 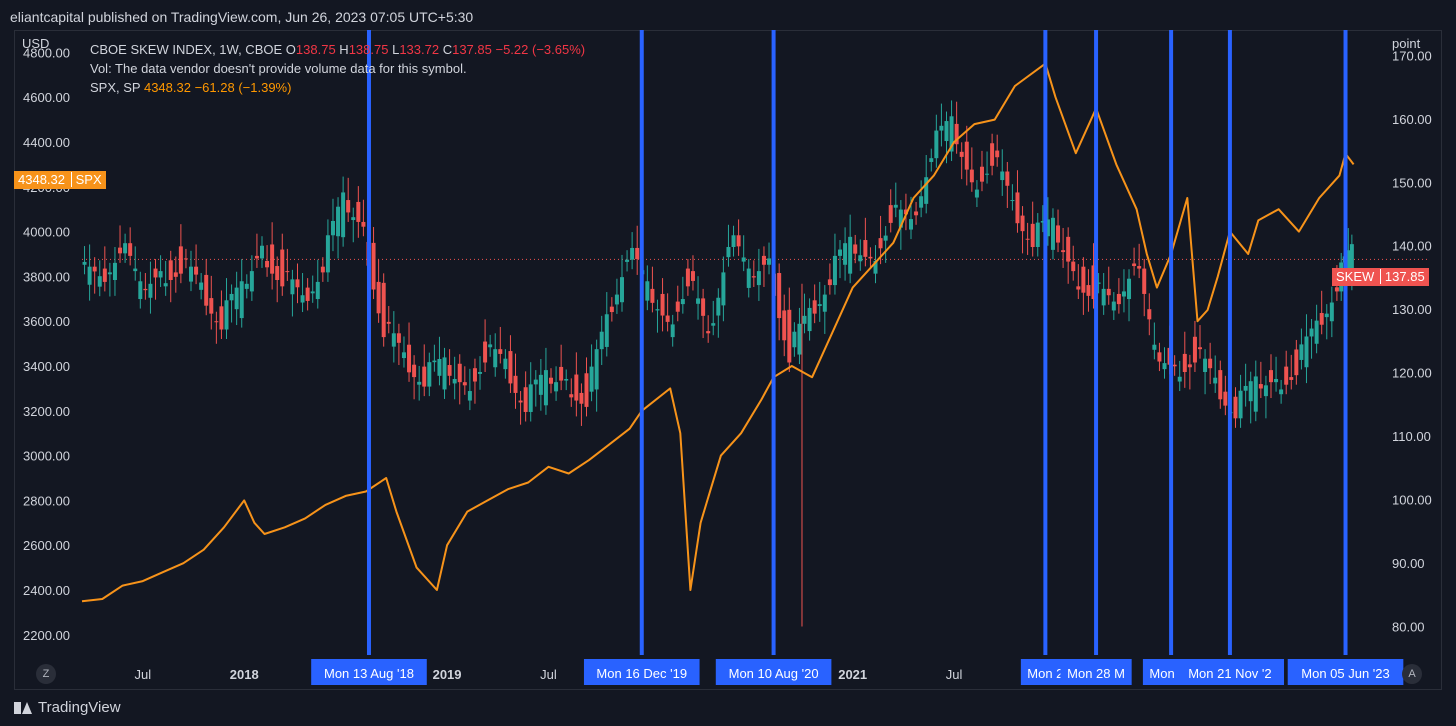 I want to click on tradingview-brand: TradingView, so click(x=67, y=707).